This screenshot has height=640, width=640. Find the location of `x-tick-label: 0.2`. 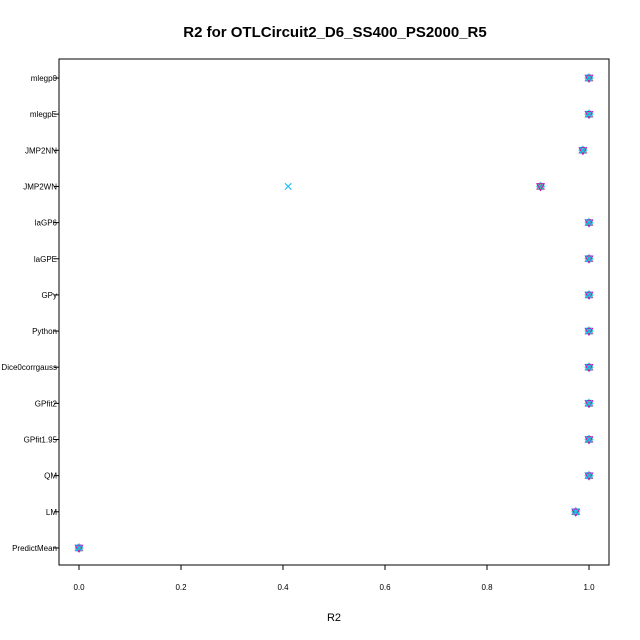

x-tick-label: 0.2 is located at coordinates (181, 587).